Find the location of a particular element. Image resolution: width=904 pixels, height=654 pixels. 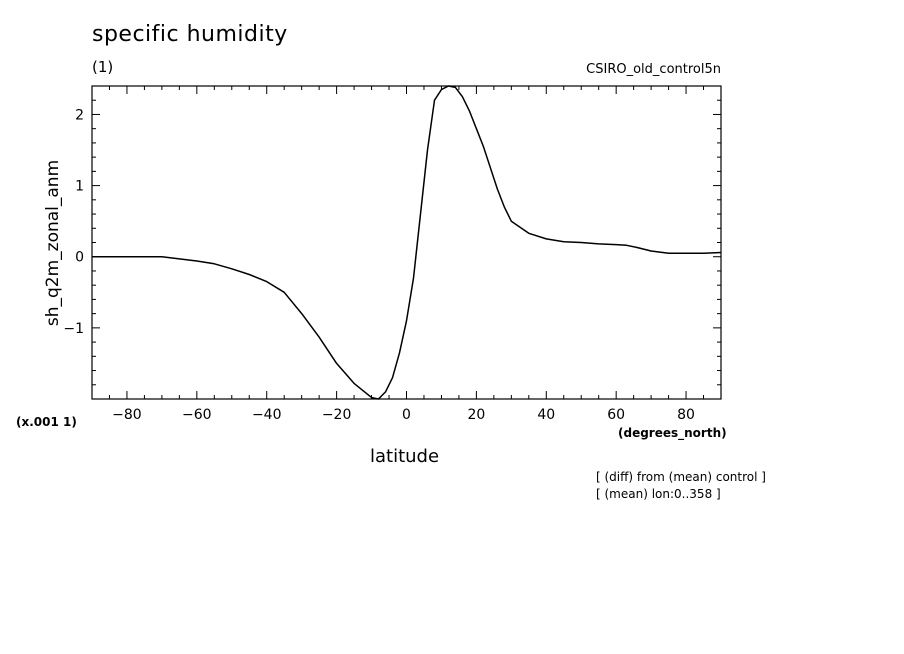

y-tick-label: −1 is located at coordinates (73, 329).